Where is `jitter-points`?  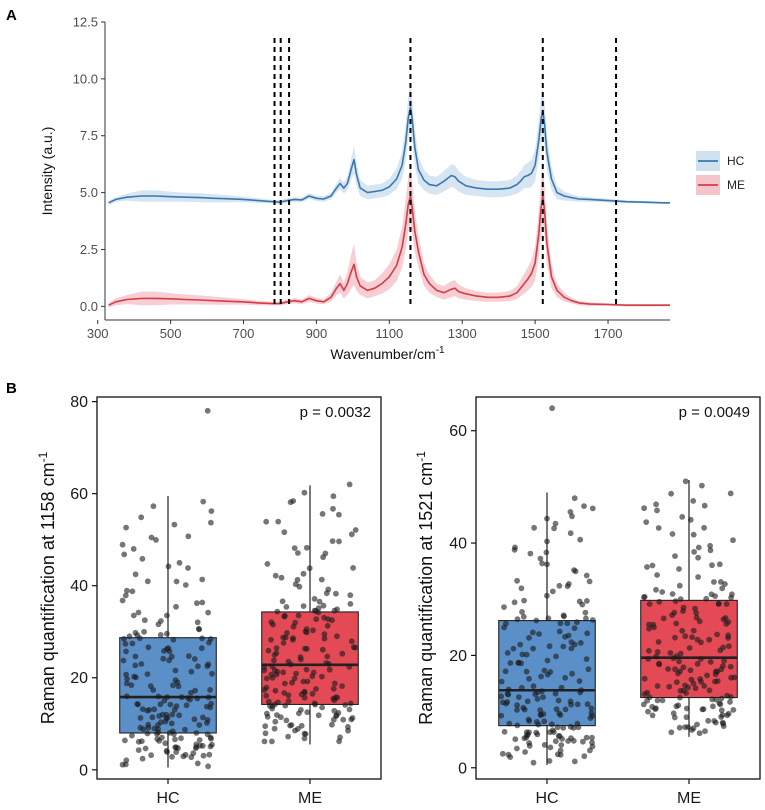 jitter-points is located at coordinates (239, 588).